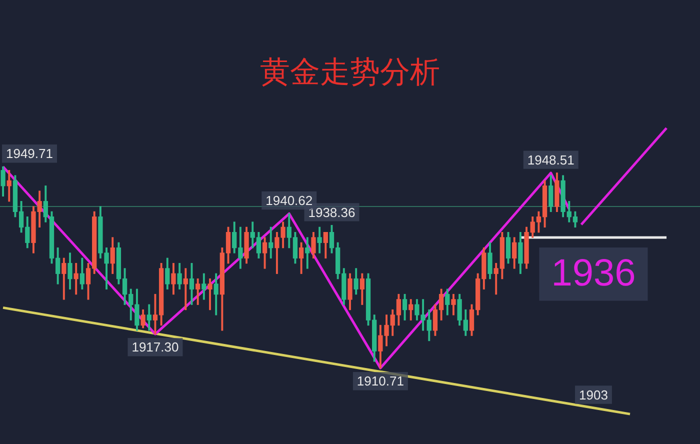  What do you see at coordinates (29, 154) in the screenshot?
I see `data-label: 1949.71` at bounding box center [29, 154].